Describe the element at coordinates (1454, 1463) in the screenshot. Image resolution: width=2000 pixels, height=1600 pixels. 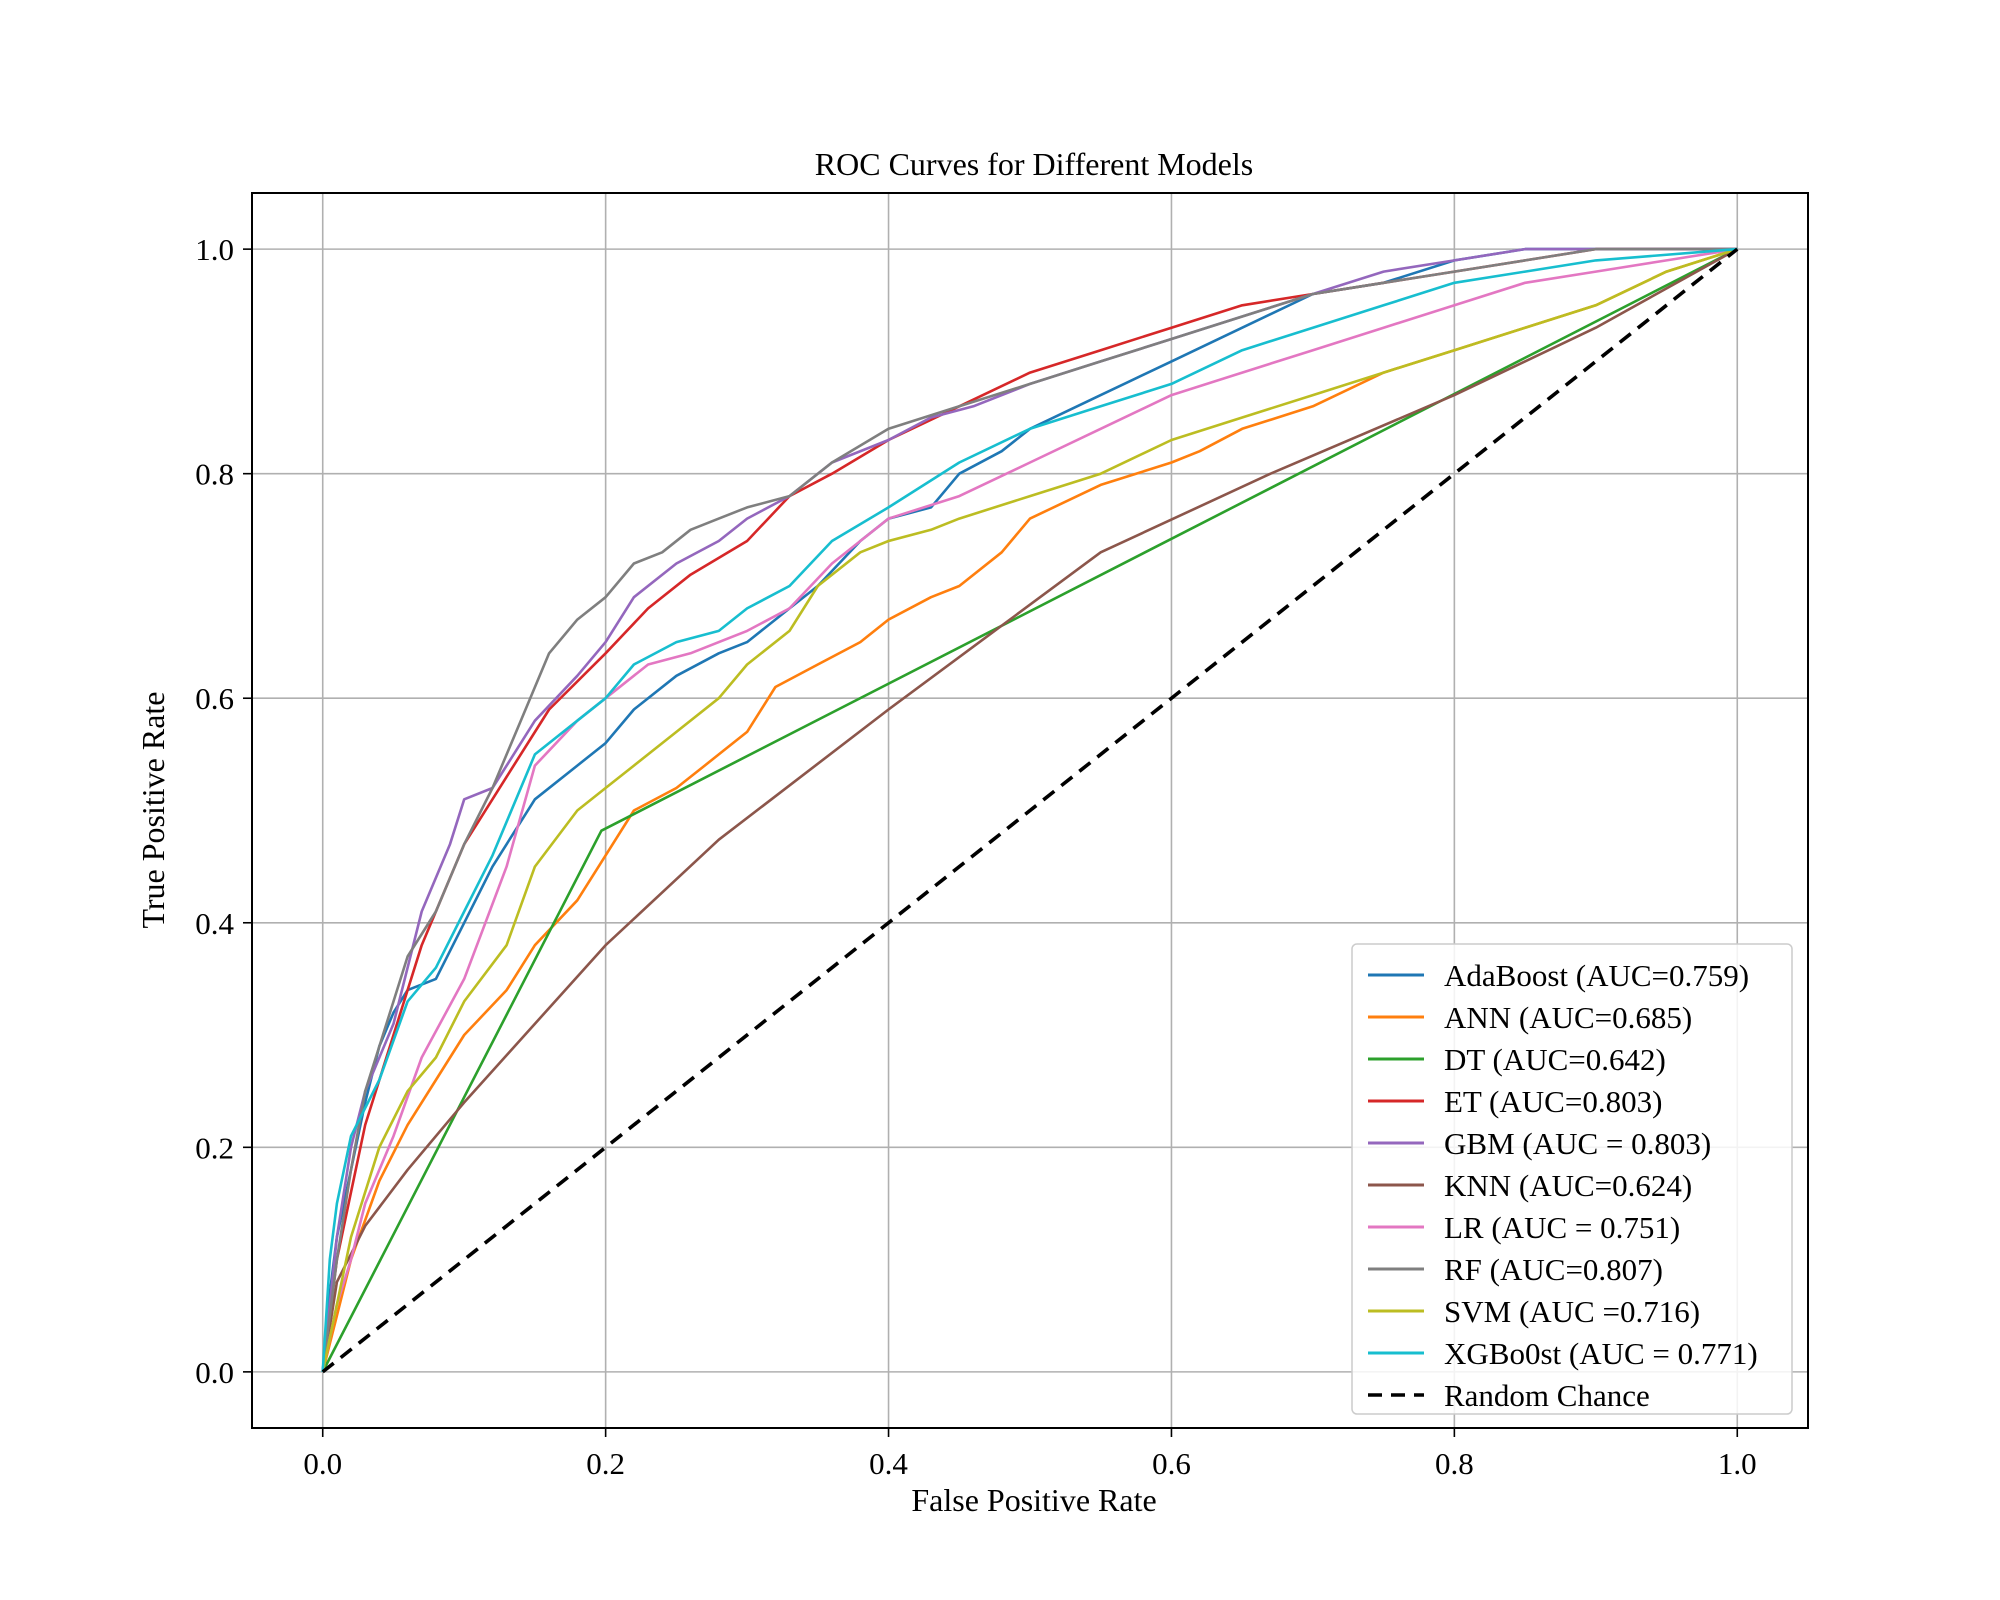
I see `x-tick-label: 0.8` at that location.